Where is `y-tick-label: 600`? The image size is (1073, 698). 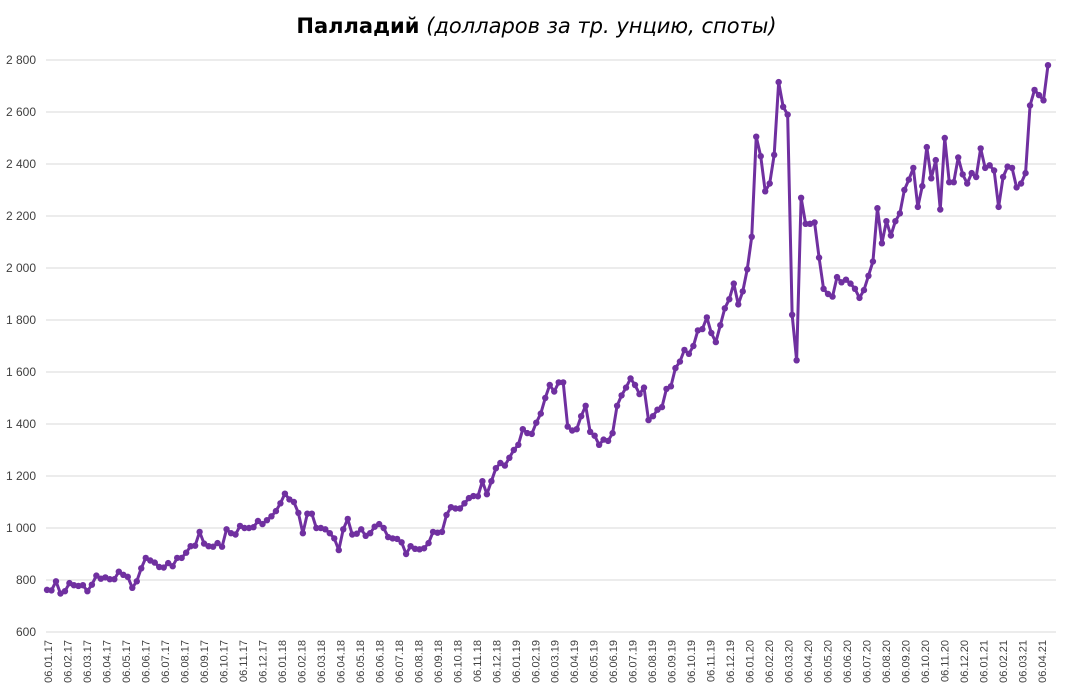
y-tick-label: 600 is located at coordinates (26, 632).